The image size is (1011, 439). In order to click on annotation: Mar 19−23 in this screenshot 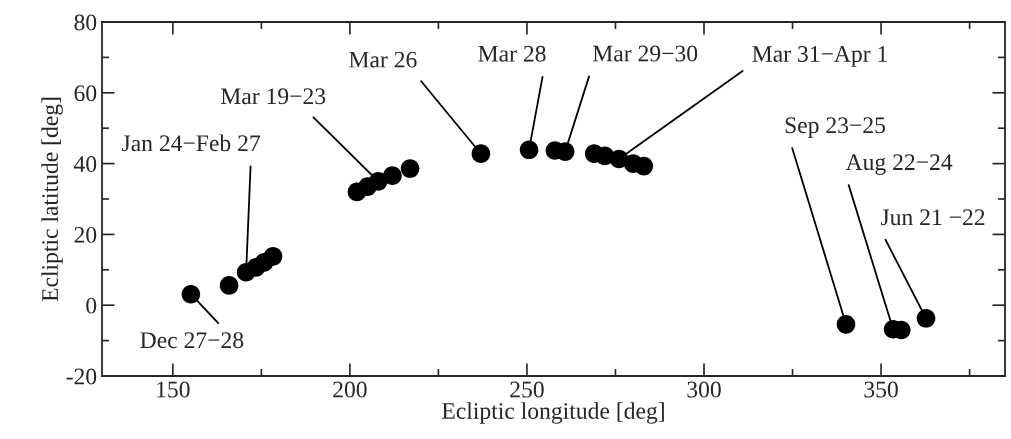, I will do `click(273, 96)`.